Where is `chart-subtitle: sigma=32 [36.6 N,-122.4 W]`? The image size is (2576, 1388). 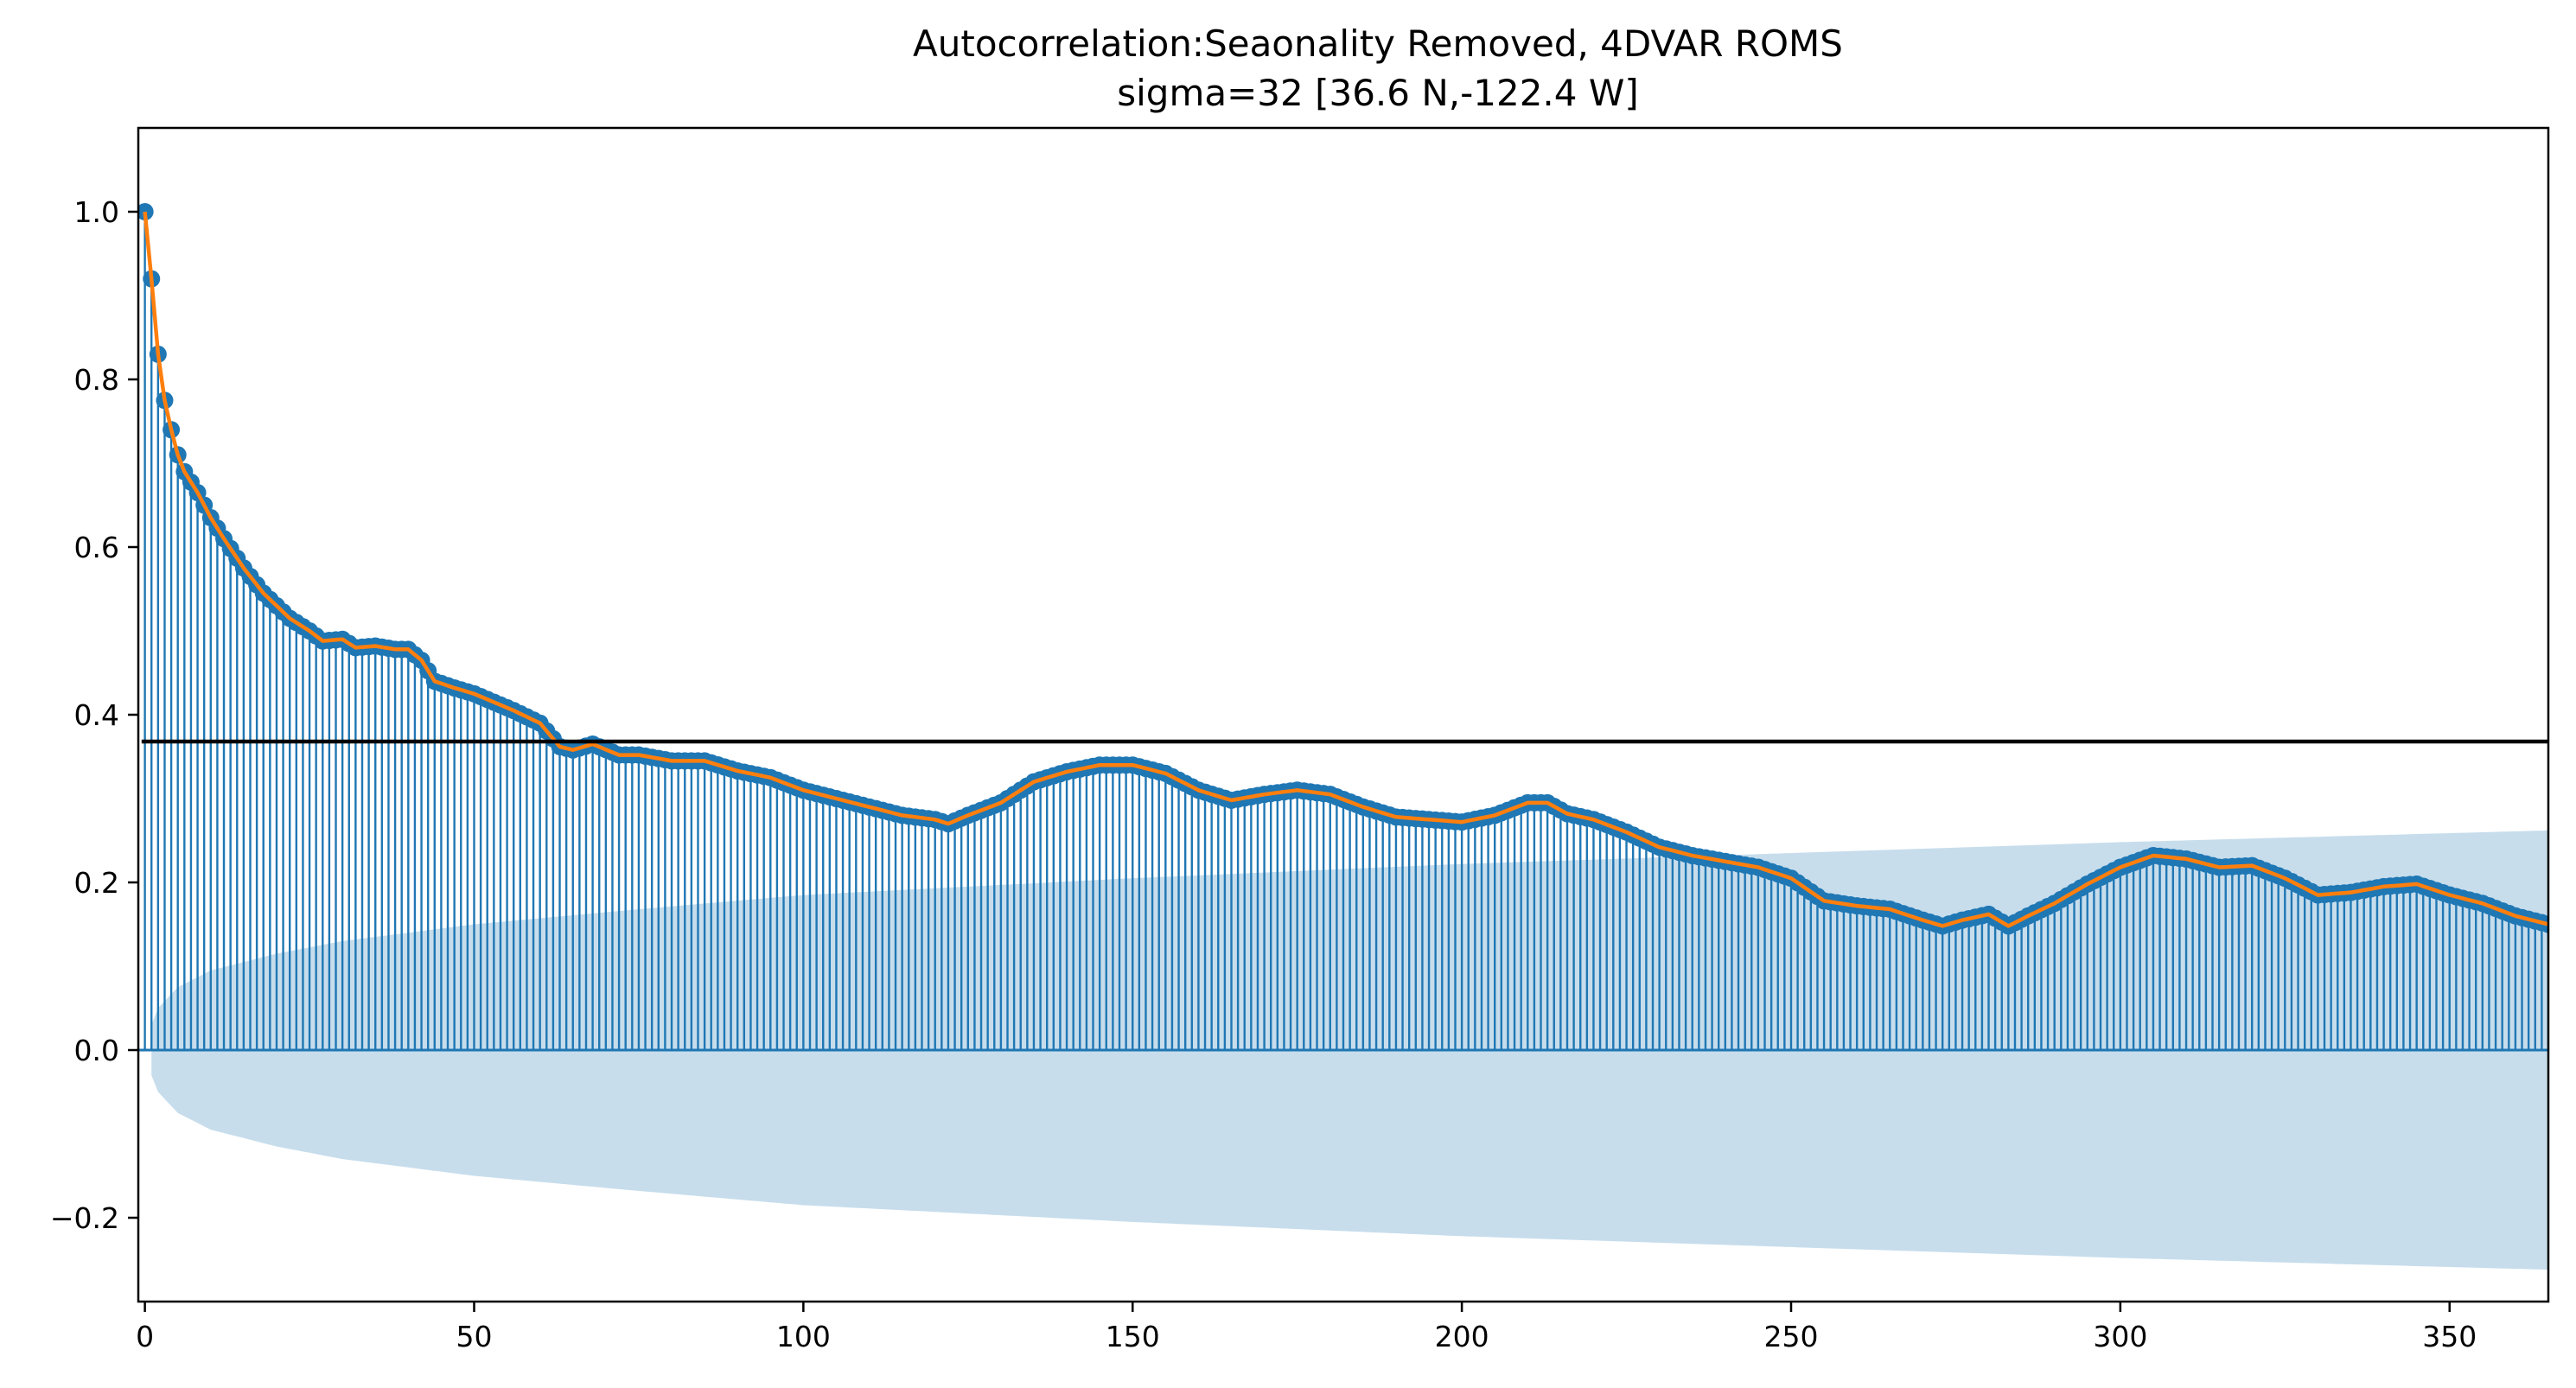 chart-subtitle: sigma=32 [36.6 N,-122.4 W] is located at coordinates (1378, 93).